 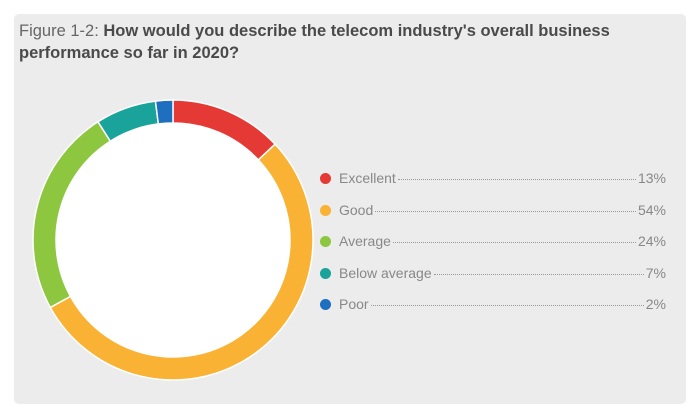 I want to click on legend-item: Average 24%, so click(x=493, y=249).